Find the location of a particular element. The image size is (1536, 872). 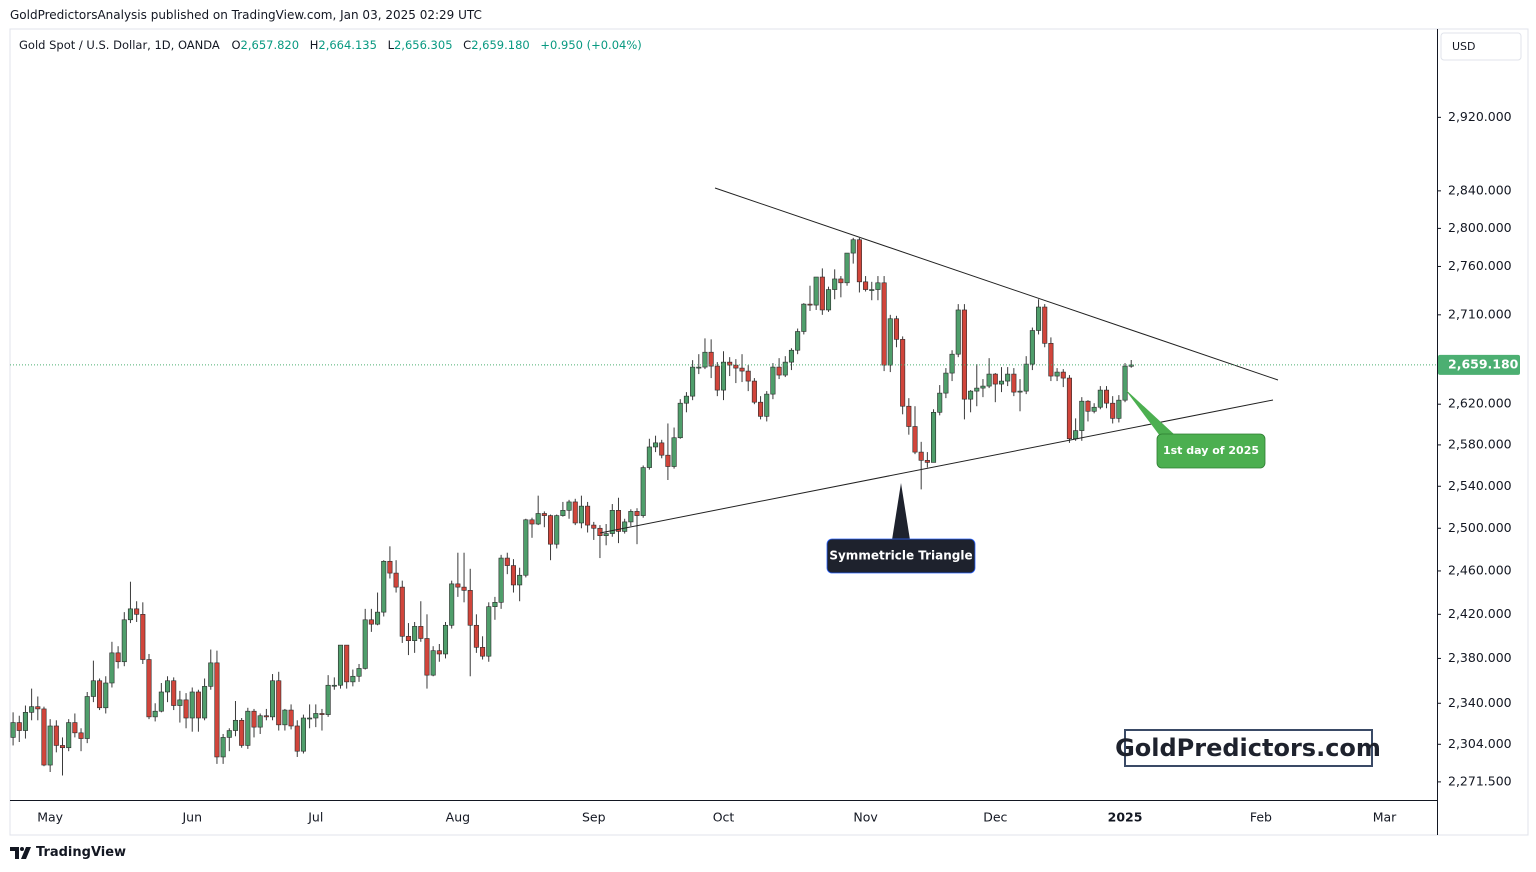

currency-box is located at coordinates (1481, 46).